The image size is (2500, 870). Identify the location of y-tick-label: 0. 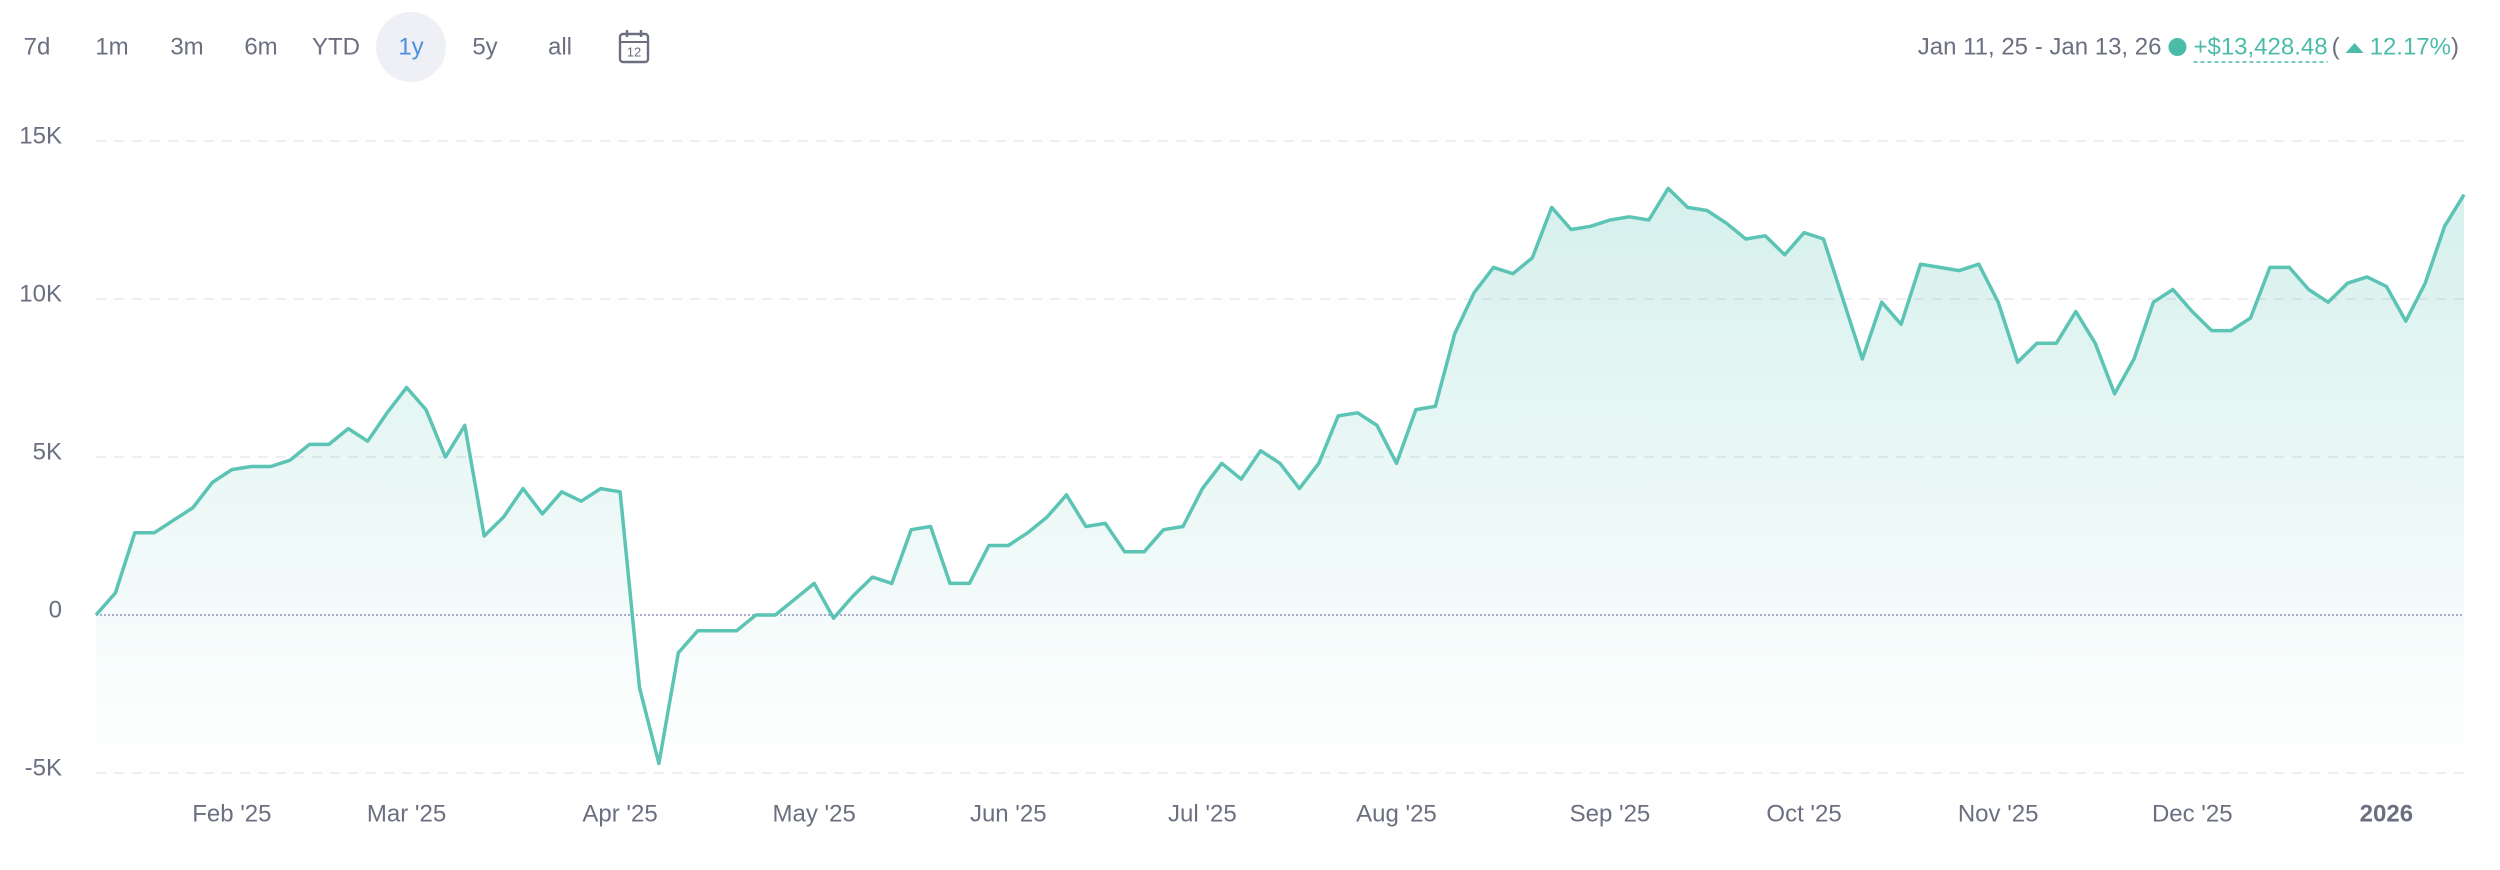
(55, 609).